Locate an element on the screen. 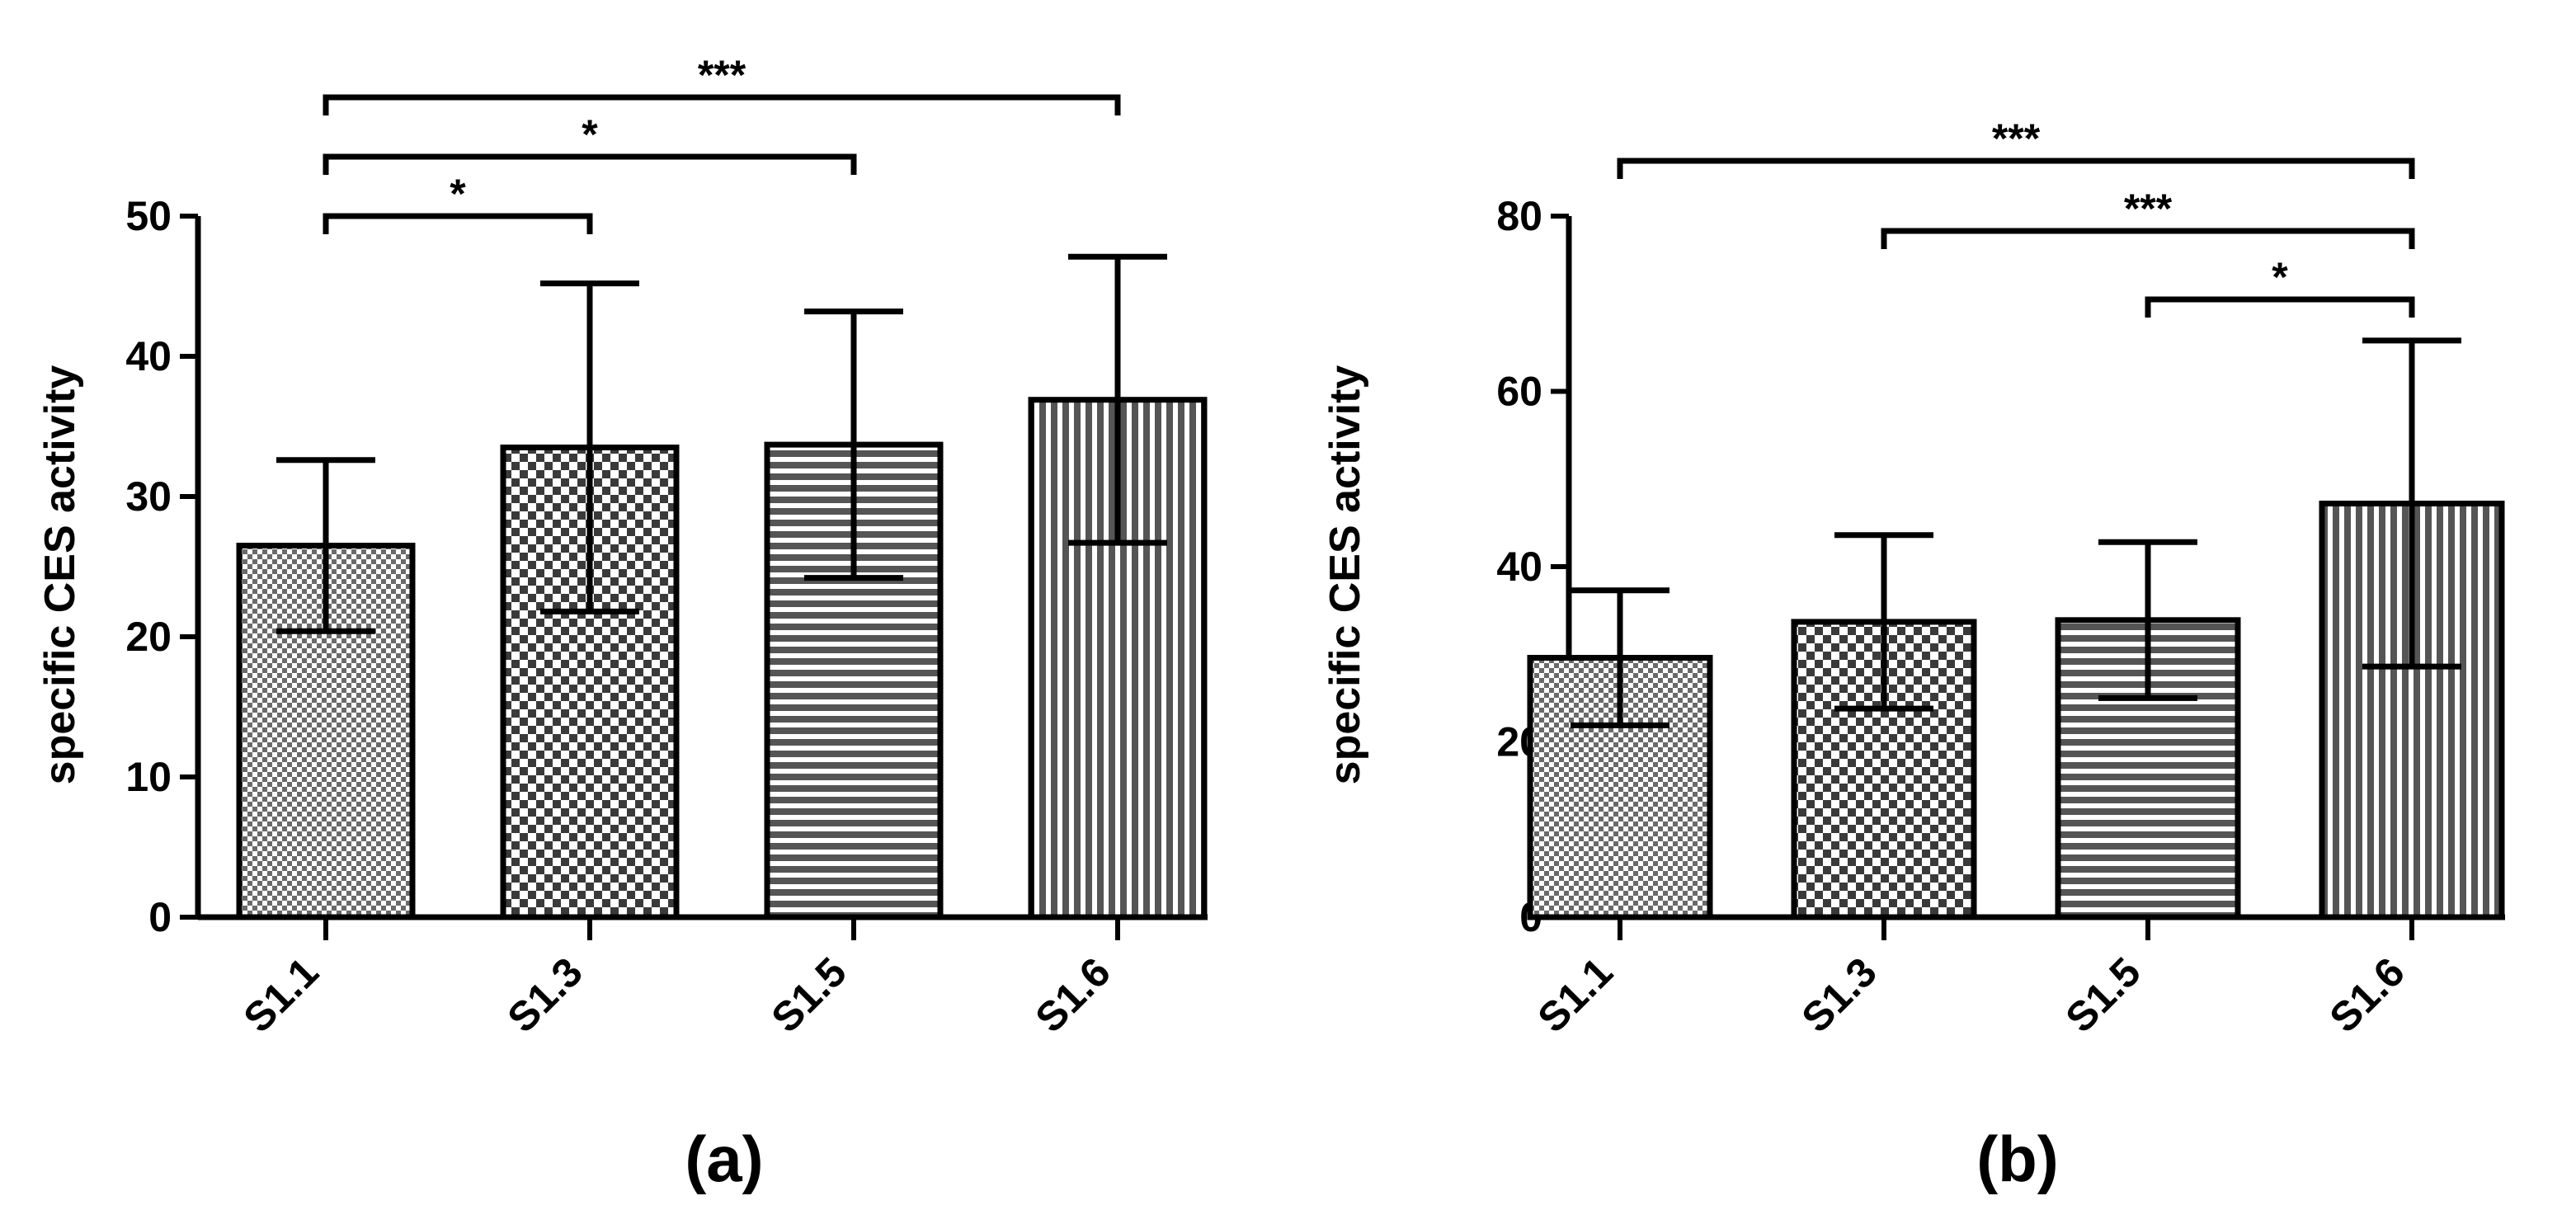  panel-label: (b) is located at coordinates (2017, 1159).